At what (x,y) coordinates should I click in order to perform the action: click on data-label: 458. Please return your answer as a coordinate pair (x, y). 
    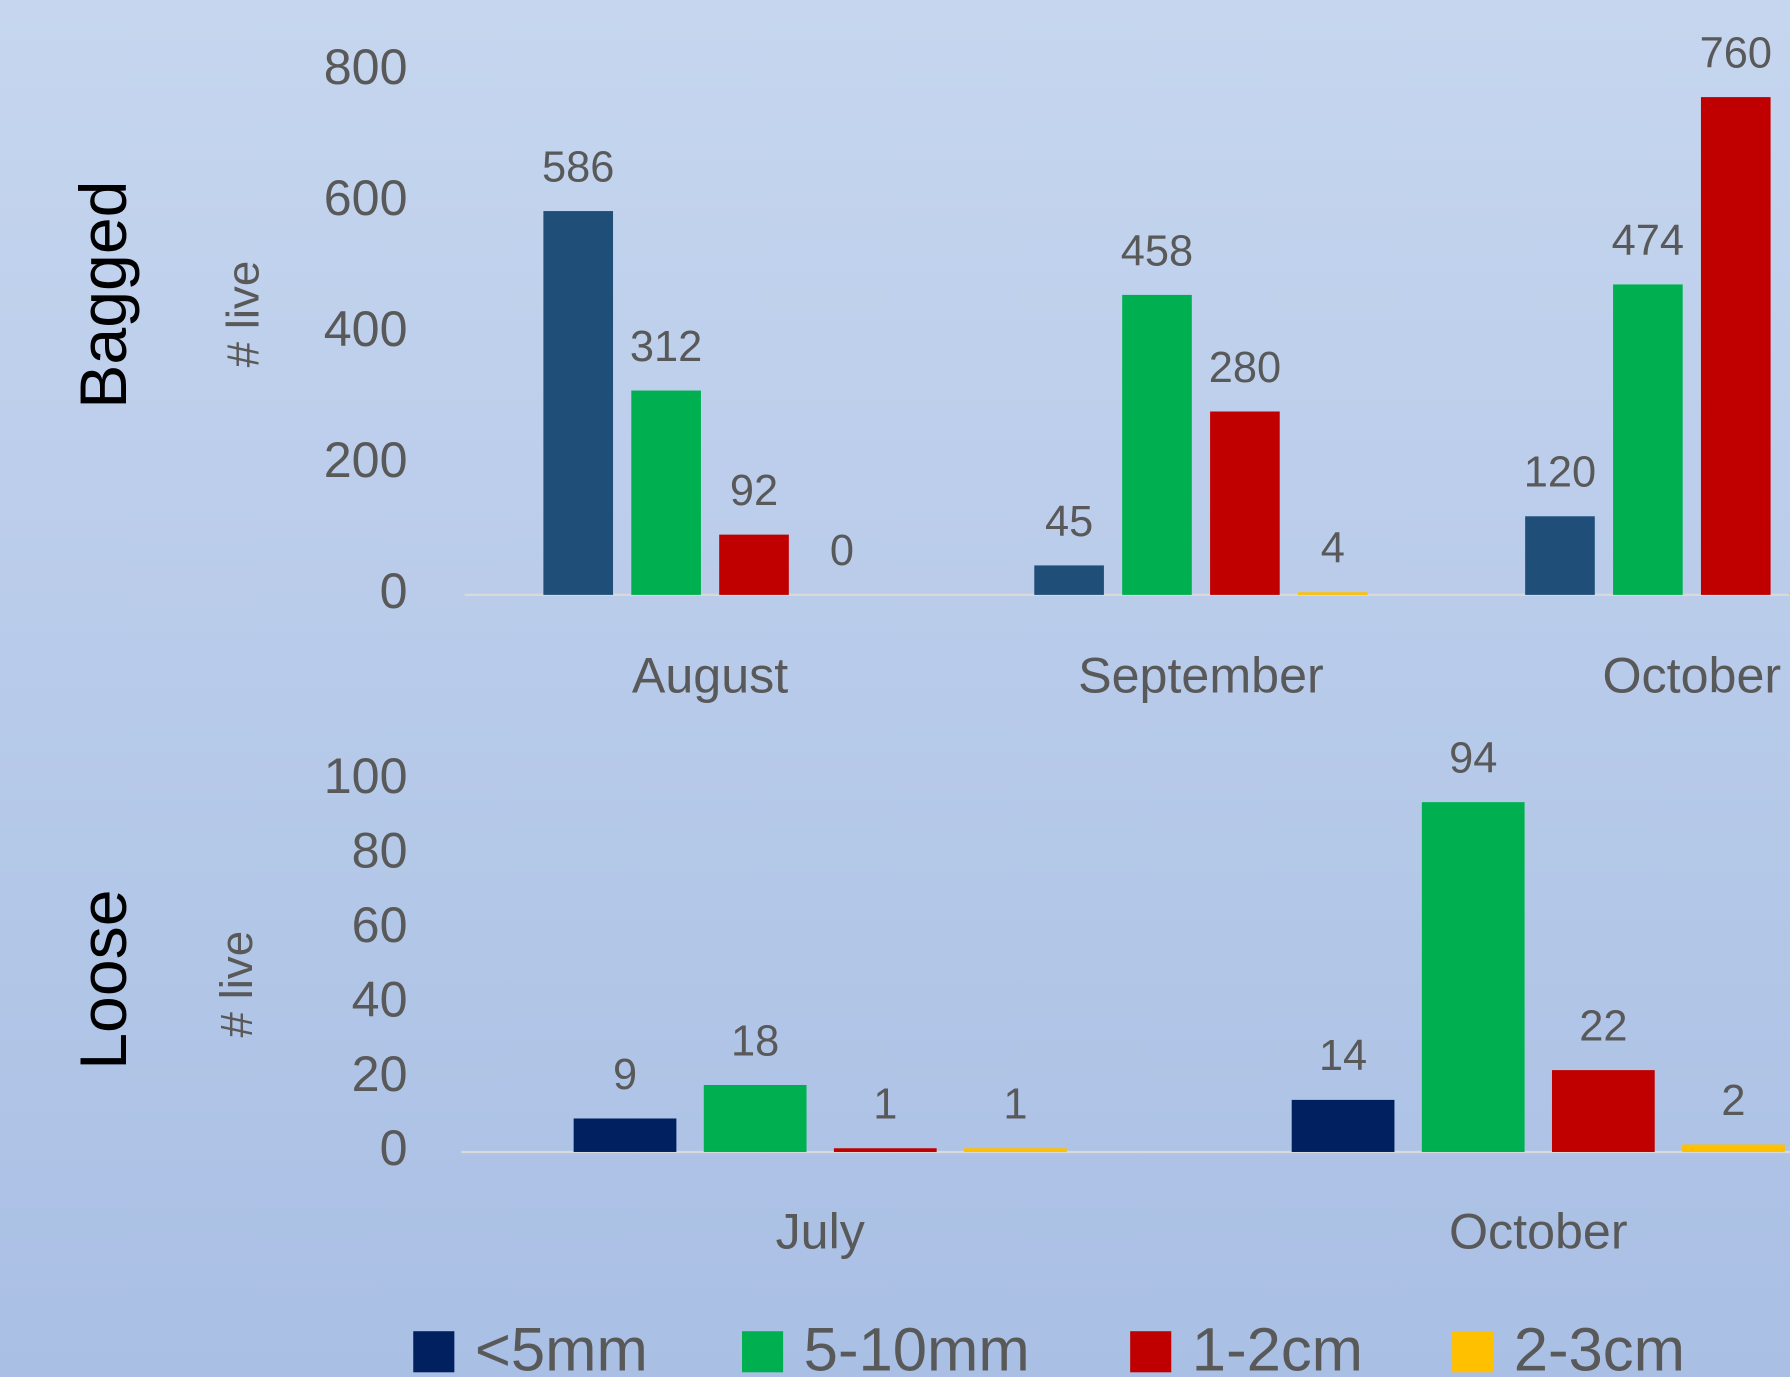
    Looking at the image, I should click on (1157, 251).